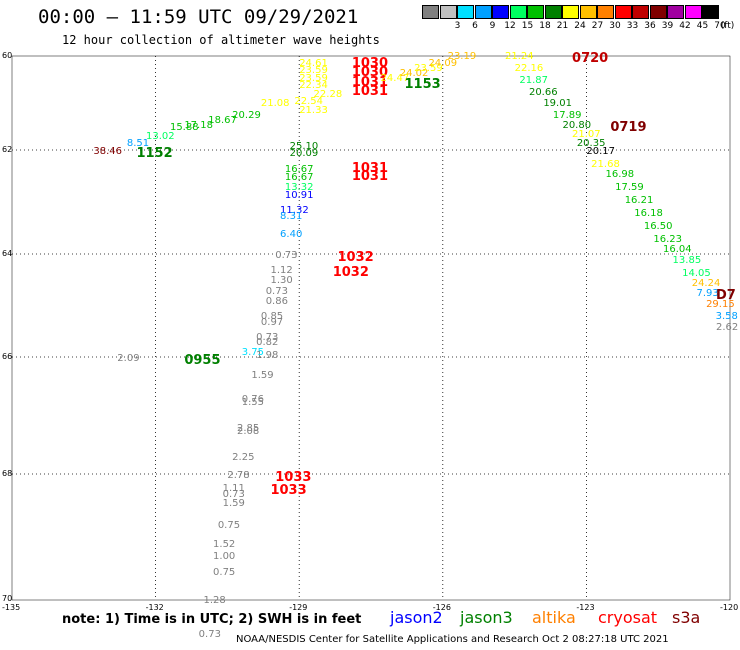 This screenshot has height=650, width=740. I want to click on lat-tick-label: 70, so click(7, 598).